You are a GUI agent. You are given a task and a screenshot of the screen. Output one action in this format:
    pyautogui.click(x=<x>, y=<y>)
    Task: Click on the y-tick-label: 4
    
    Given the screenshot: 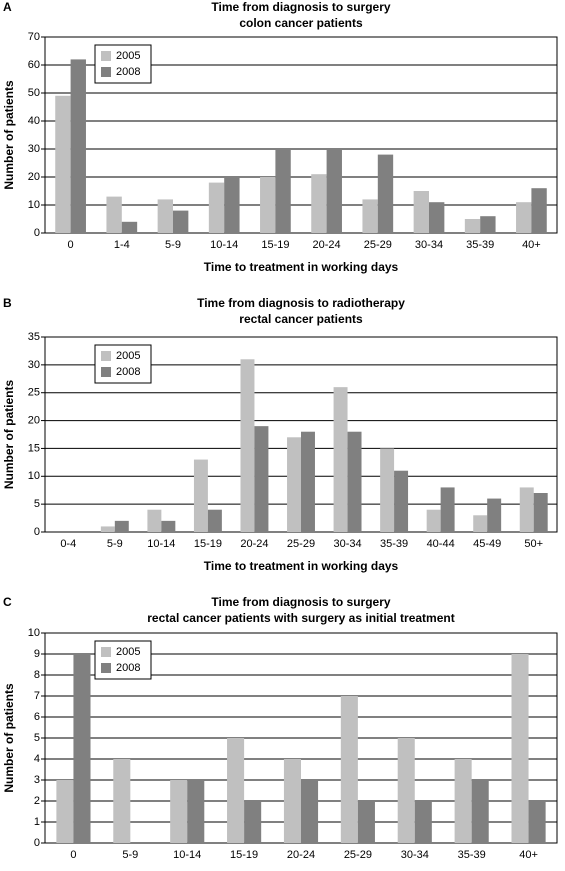 What is the action you would take?
    pyautogui.click(x=37, y=759)
    